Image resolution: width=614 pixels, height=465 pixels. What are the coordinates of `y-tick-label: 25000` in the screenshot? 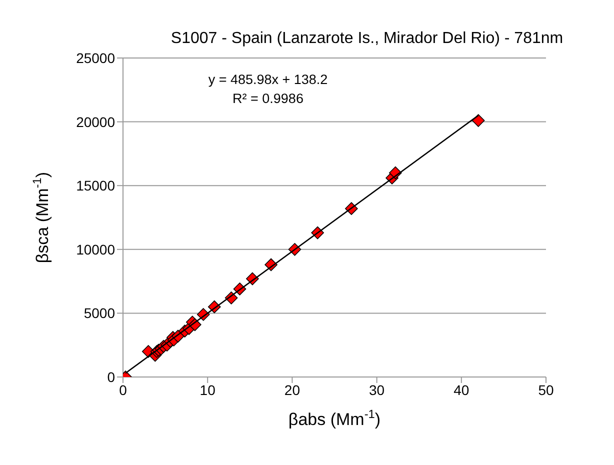 It's located at (96, 58).